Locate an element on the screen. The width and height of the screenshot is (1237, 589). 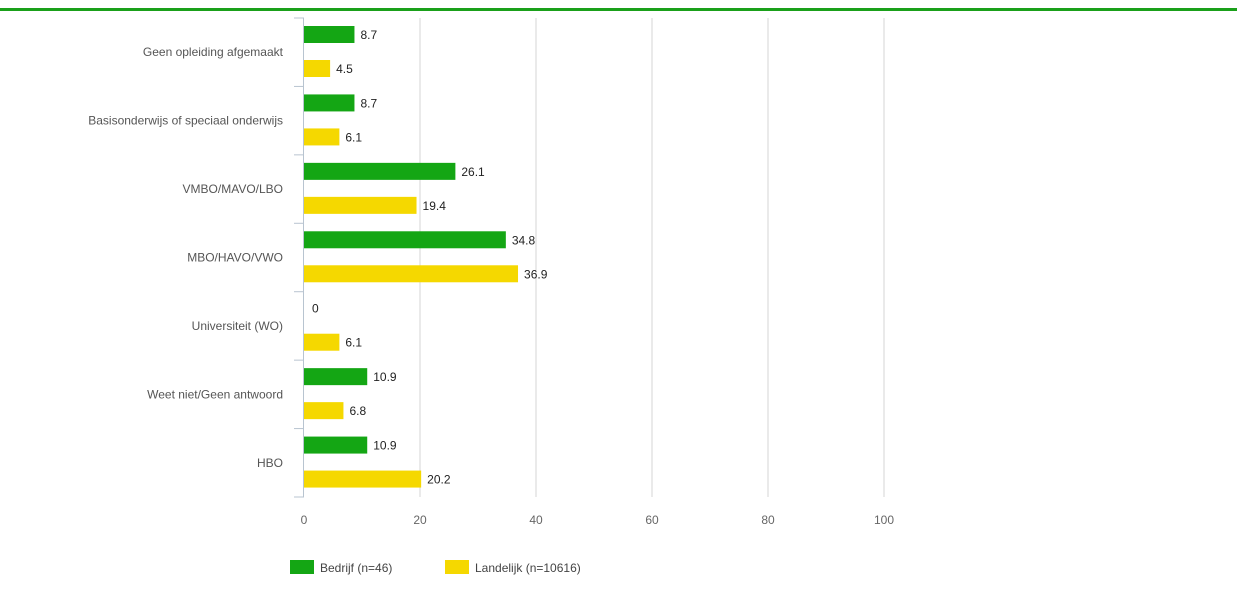
category-label: Weet niet/Geen antwoord is located at coordinates (215, 394).